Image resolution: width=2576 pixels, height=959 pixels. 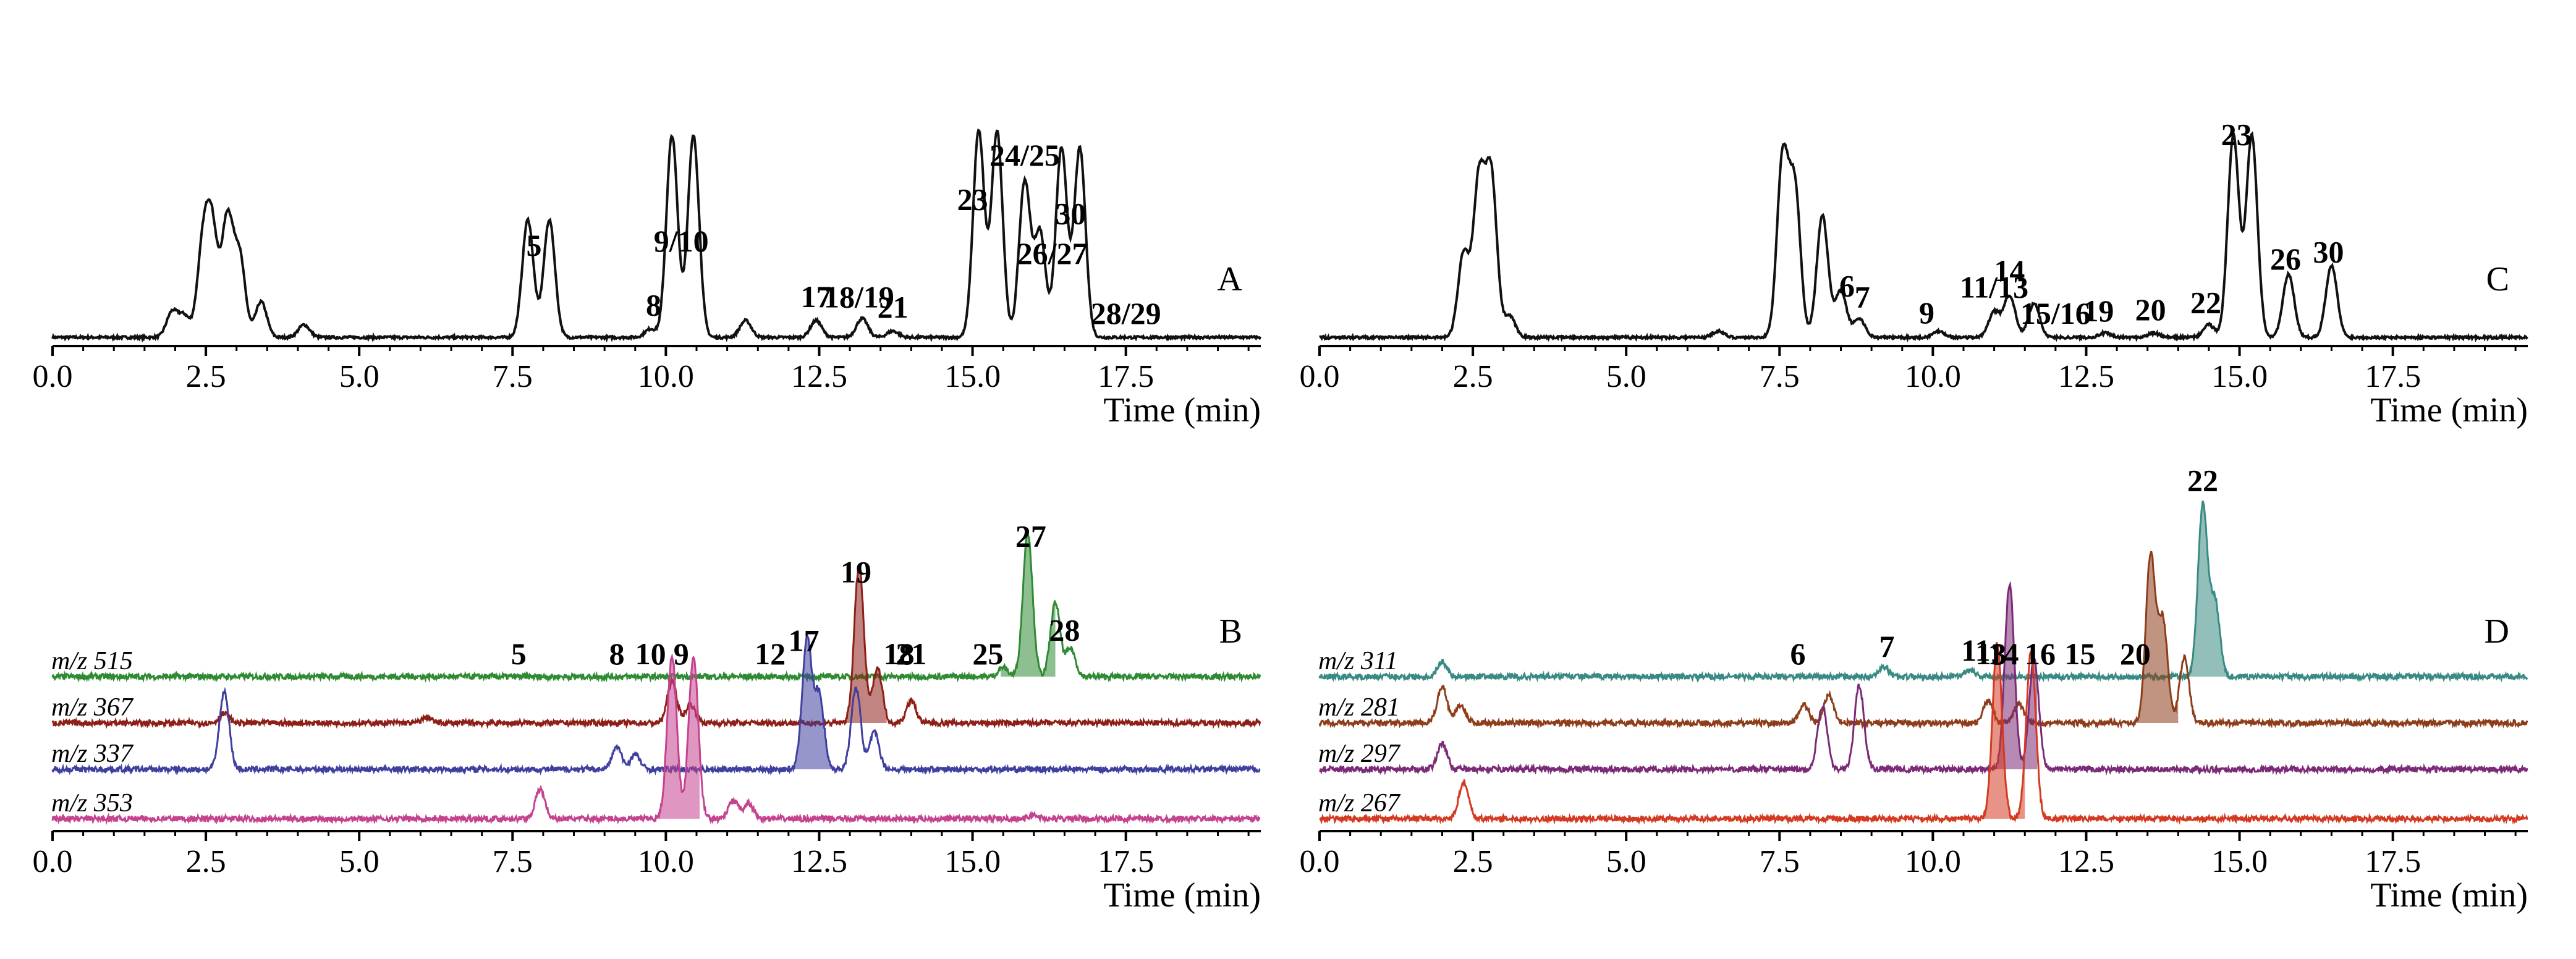 What do you see at coordinates (1052, 254) in the screenshot?
I see `peak-label: 26/27` at bounding box center [1052, 254].